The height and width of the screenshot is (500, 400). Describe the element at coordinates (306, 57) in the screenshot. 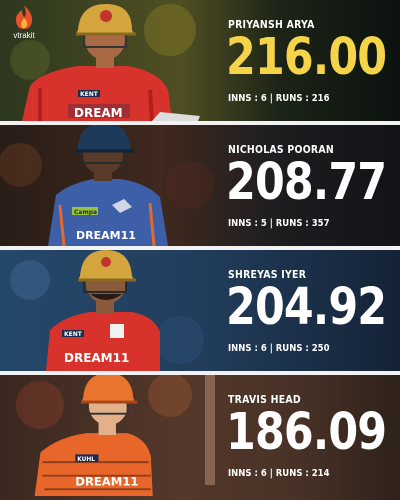

I see `strike-rate-value: 216.00` at that location.